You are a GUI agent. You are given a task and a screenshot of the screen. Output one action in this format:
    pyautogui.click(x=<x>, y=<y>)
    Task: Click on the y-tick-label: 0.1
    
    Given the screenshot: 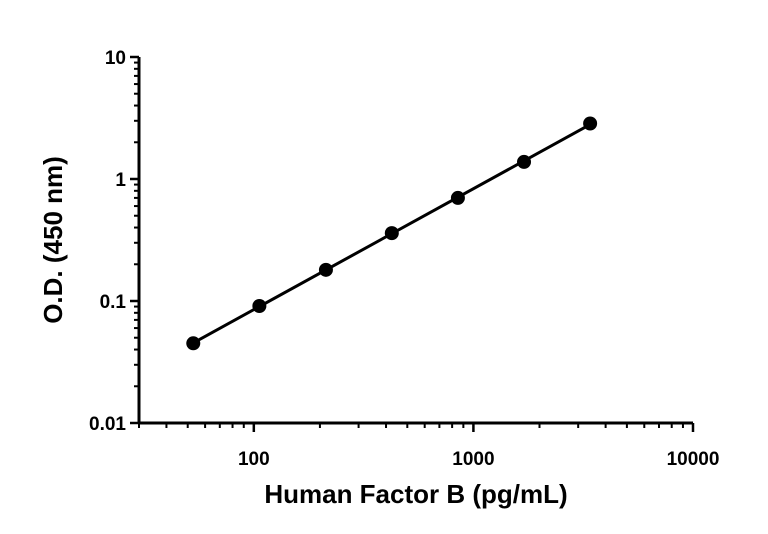 What is the action you would take?
    pyautogui.click(x=113, y=302)
    